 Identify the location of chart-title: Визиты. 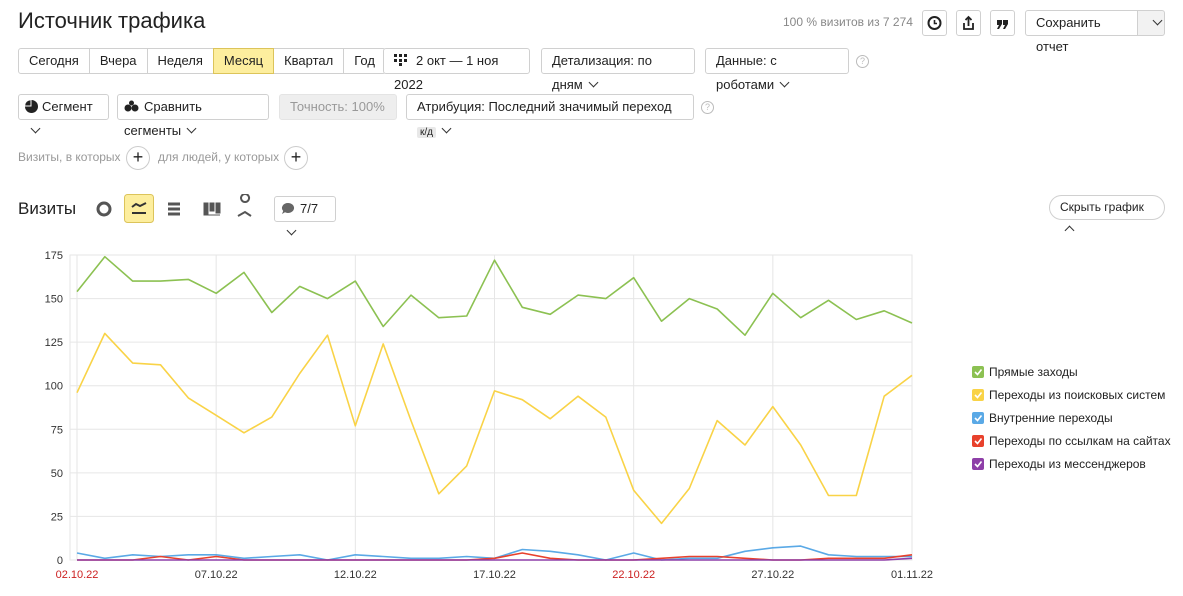
(47, 208).